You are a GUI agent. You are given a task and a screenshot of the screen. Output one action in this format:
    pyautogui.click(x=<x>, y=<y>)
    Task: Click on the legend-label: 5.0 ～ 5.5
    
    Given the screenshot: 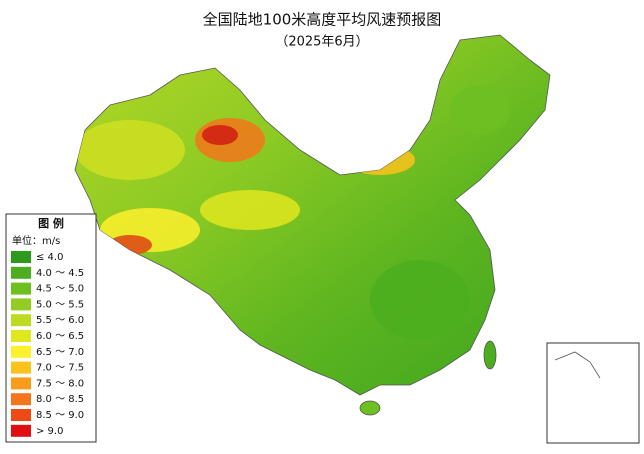 What is the action you would take?
    pyautogui.click(x=60, y=304)
    